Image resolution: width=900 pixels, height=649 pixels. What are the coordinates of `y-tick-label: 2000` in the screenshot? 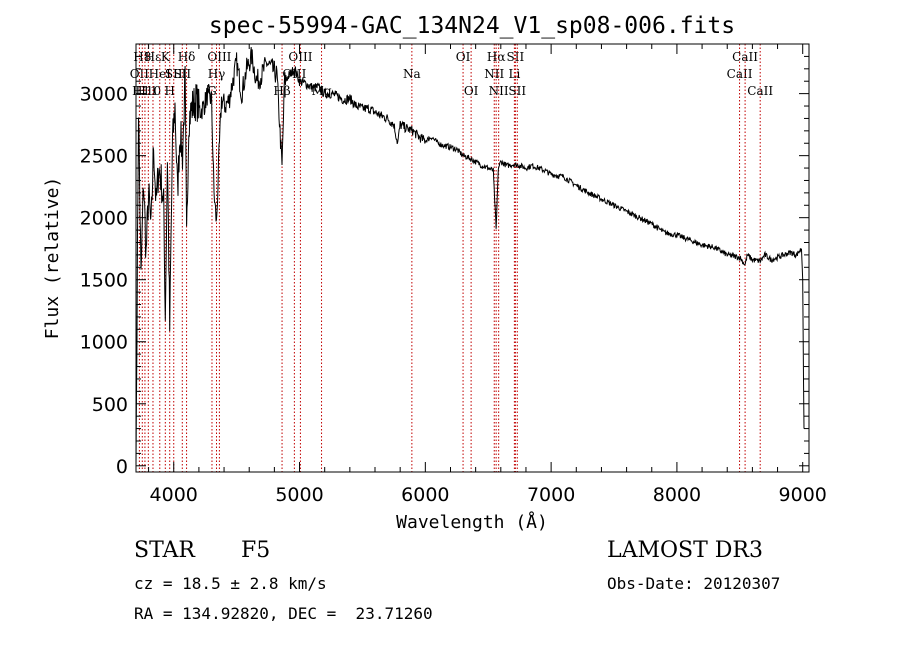 It's located at (104, 219).